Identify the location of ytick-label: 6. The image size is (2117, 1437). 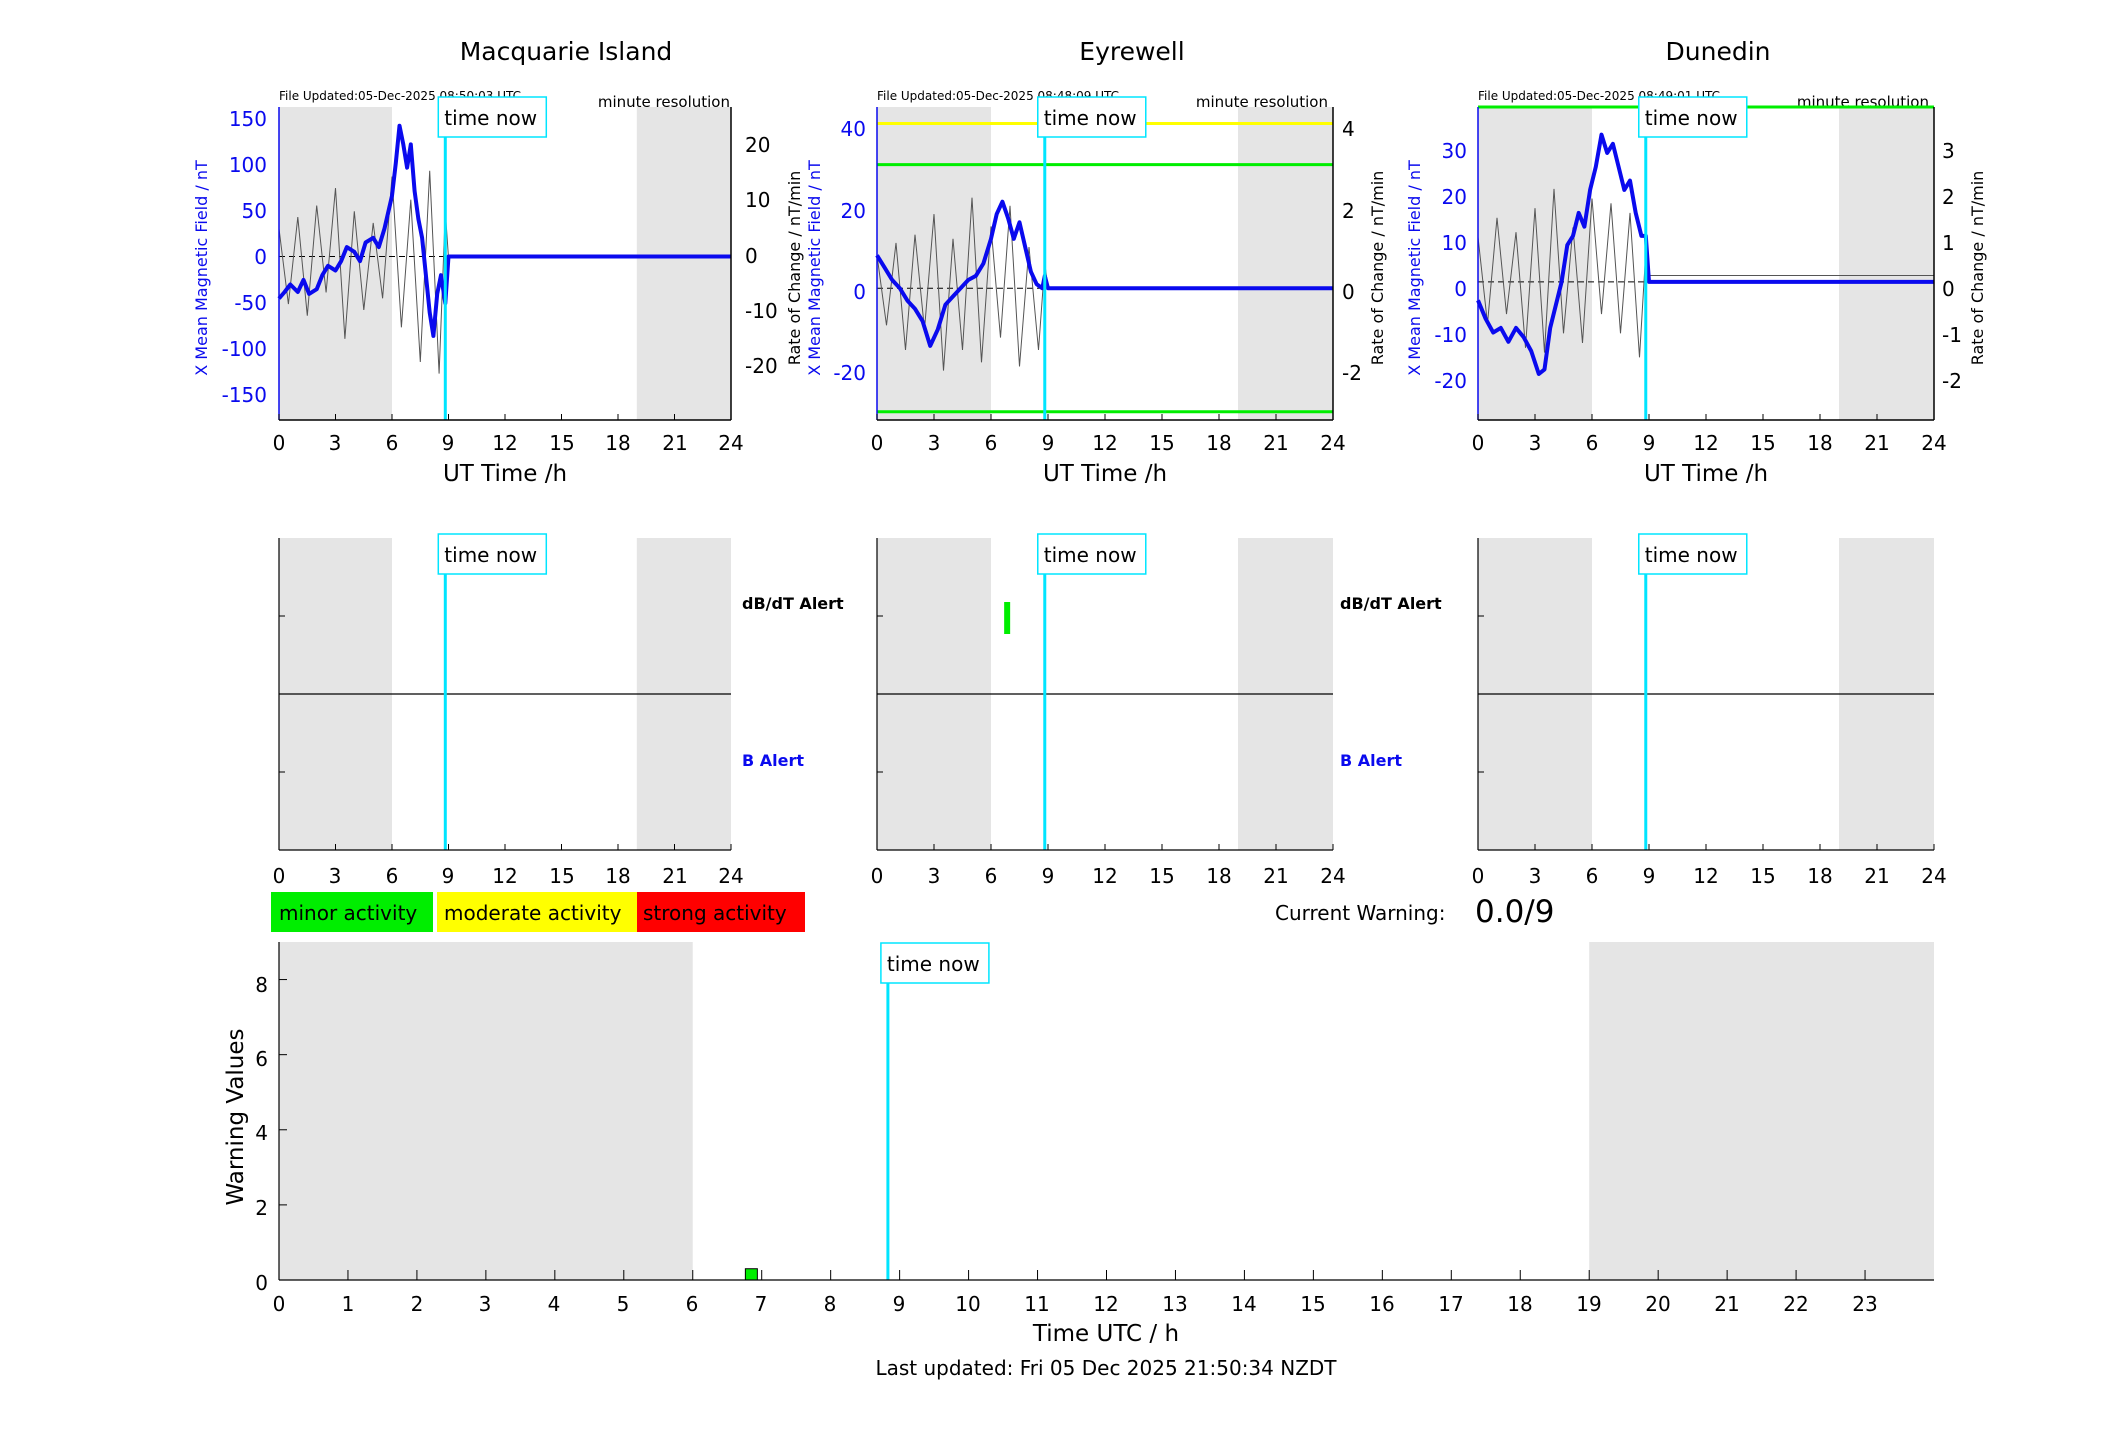
(261, 1059).